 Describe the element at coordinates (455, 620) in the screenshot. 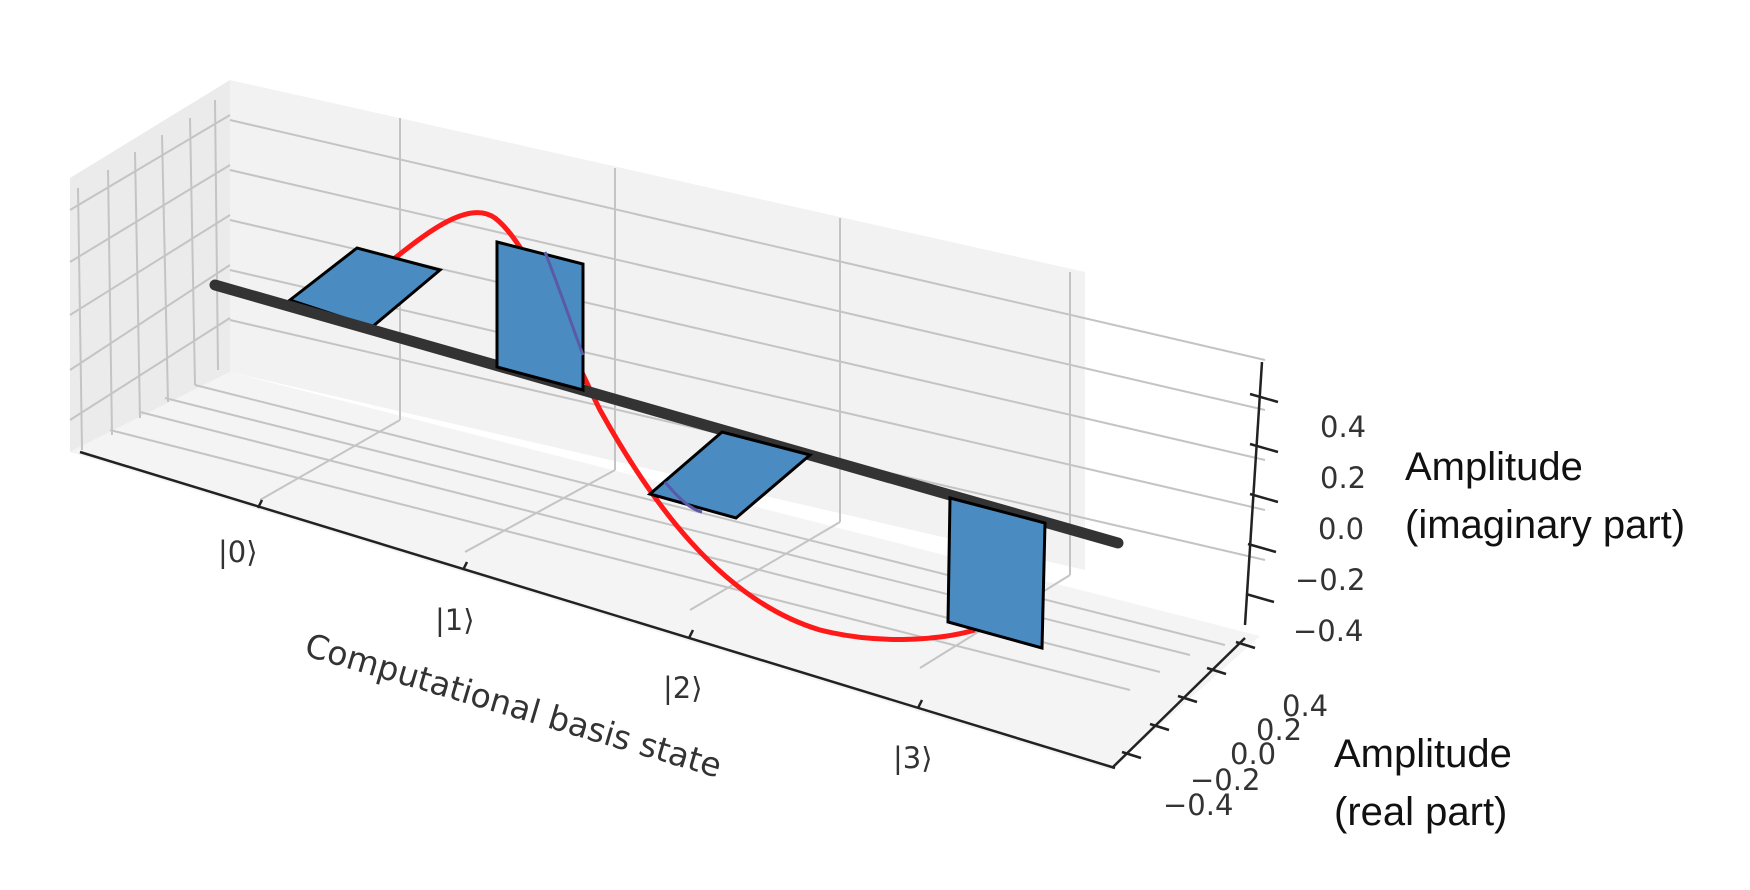

I see `x-tick-1: |1⟩` at that location.